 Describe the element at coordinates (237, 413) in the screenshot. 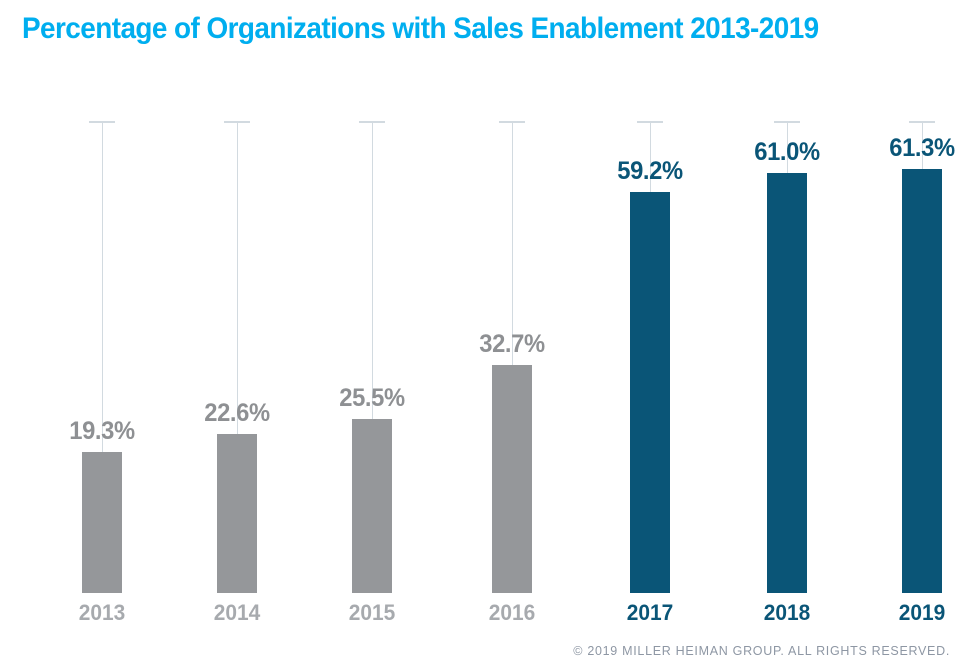

I see `bar-value-label: 22.6%` at that location.